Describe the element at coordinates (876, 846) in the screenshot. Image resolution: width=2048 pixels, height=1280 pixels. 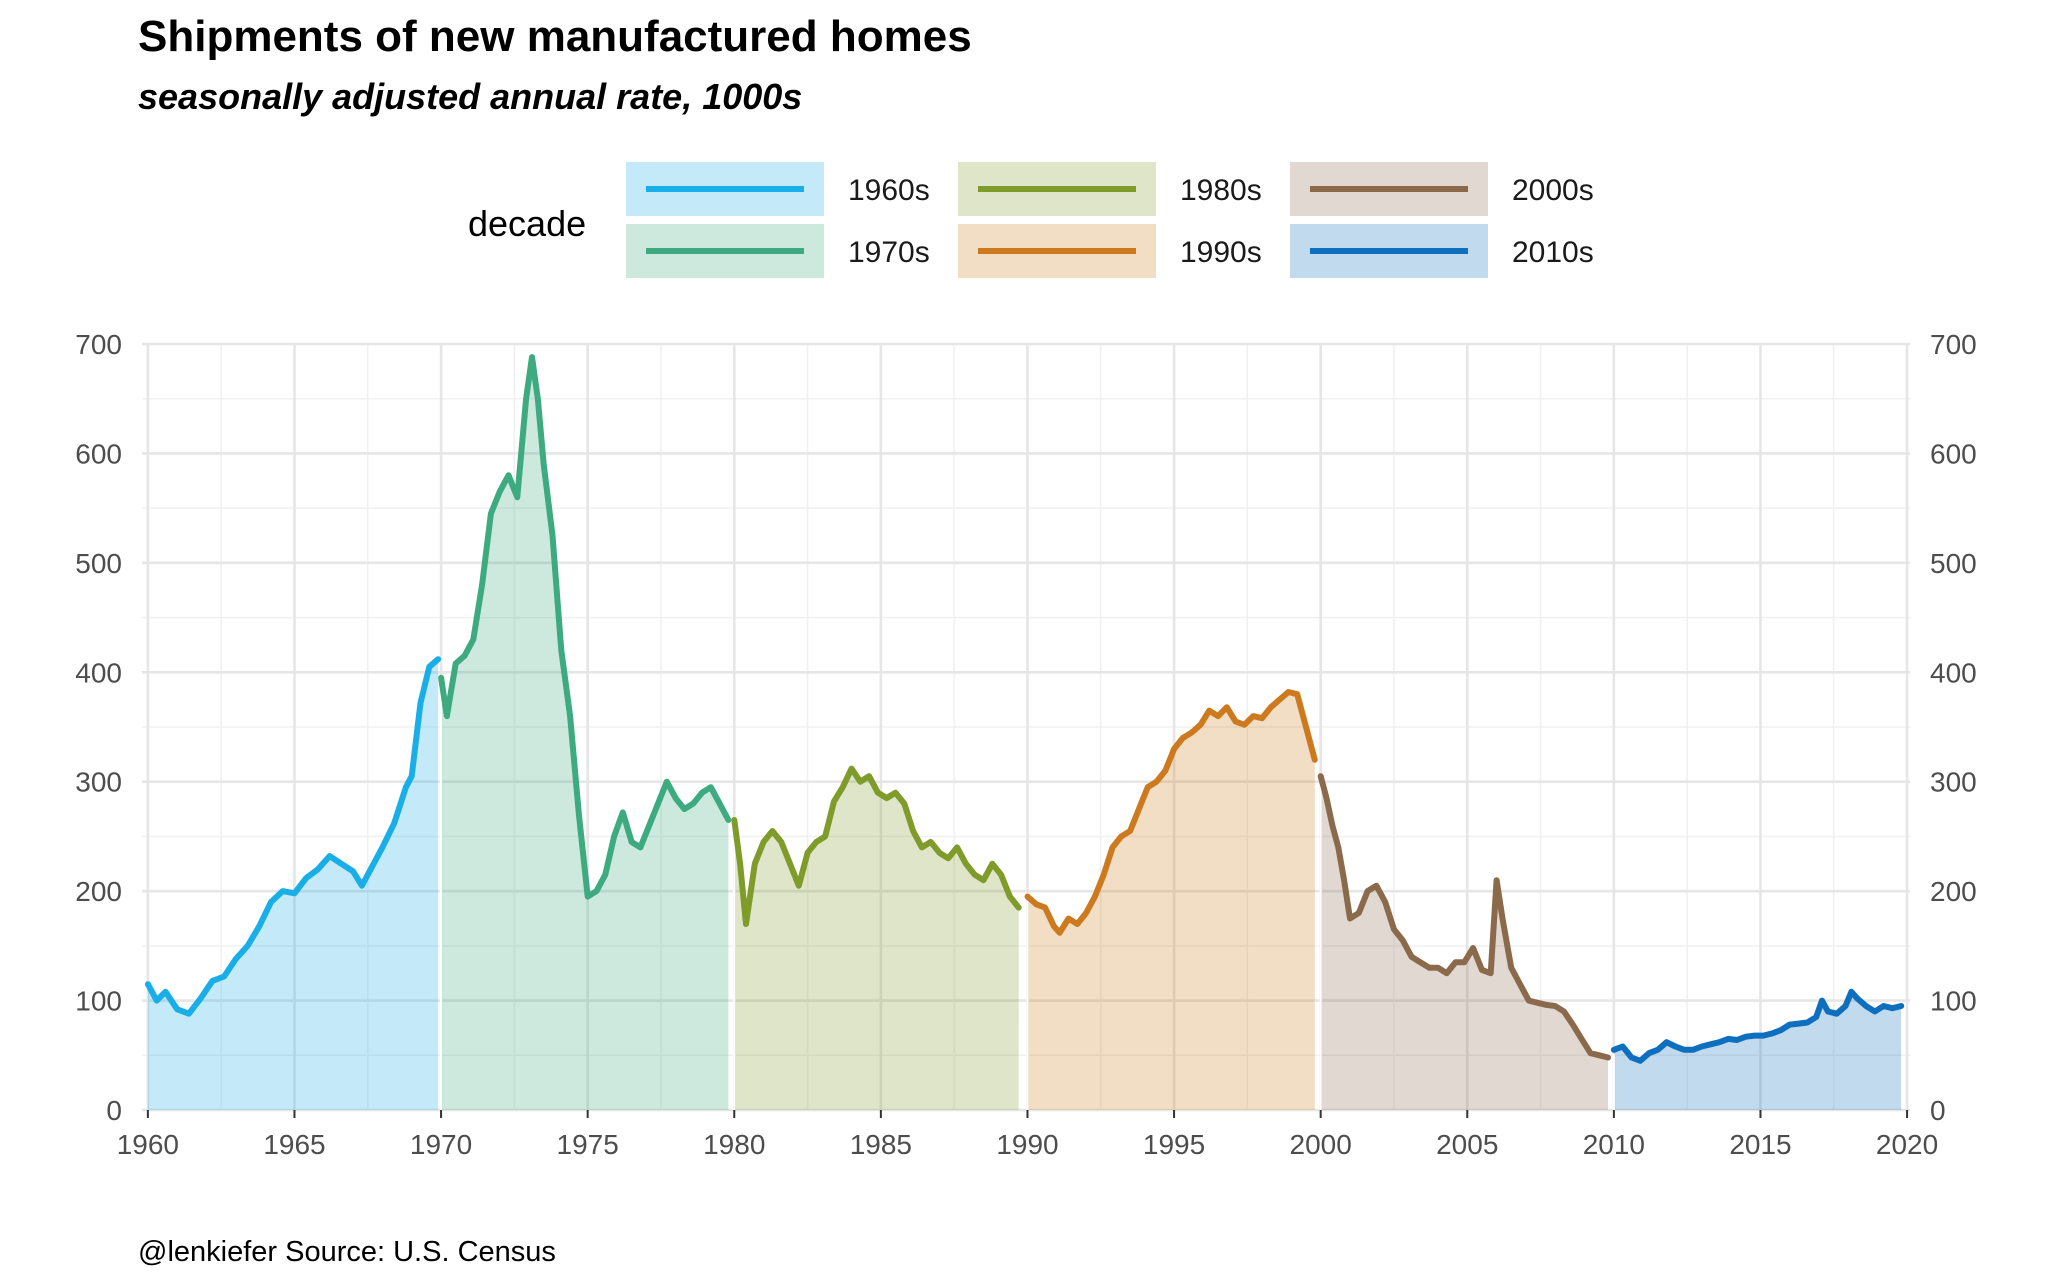
I see `line-1980s` at that location.